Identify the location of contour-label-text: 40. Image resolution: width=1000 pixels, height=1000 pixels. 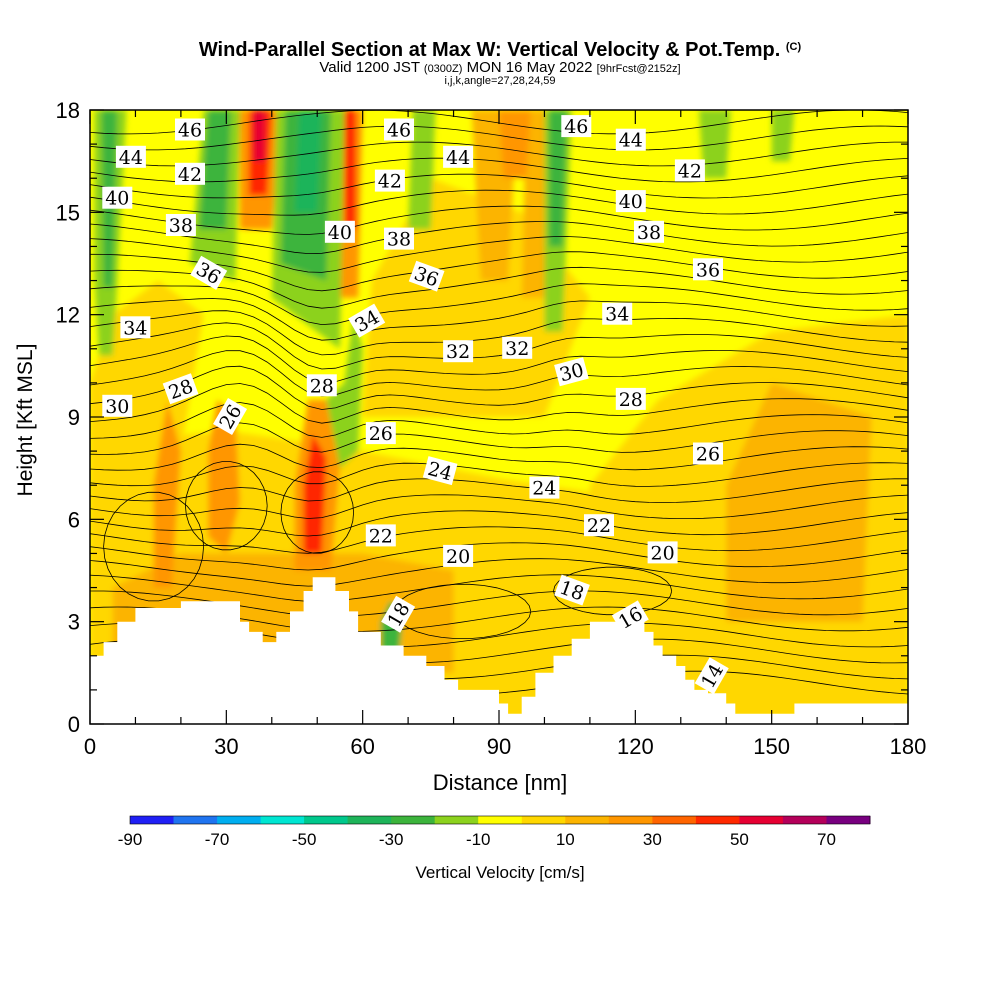
(340, 233).